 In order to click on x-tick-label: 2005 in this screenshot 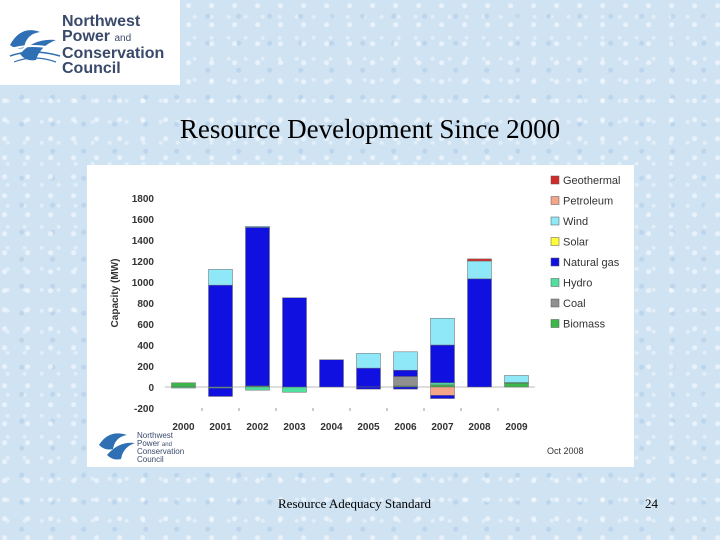, I will do `click(368, 427)`.